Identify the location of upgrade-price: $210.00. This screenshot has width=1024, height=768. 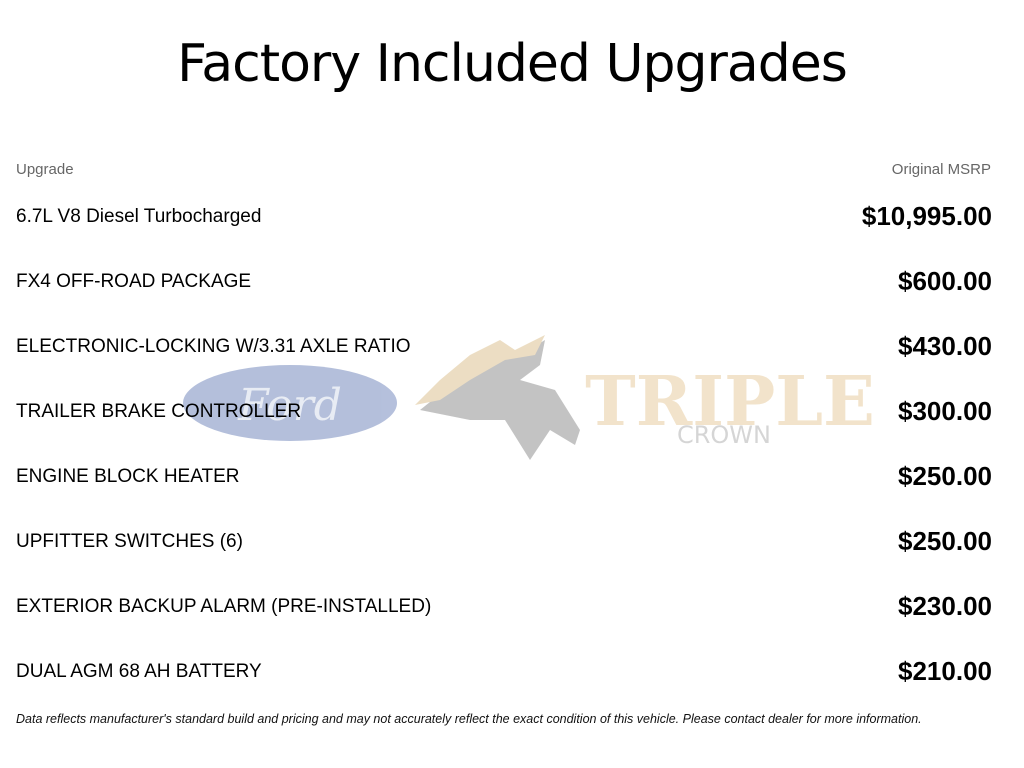
(945, 671).